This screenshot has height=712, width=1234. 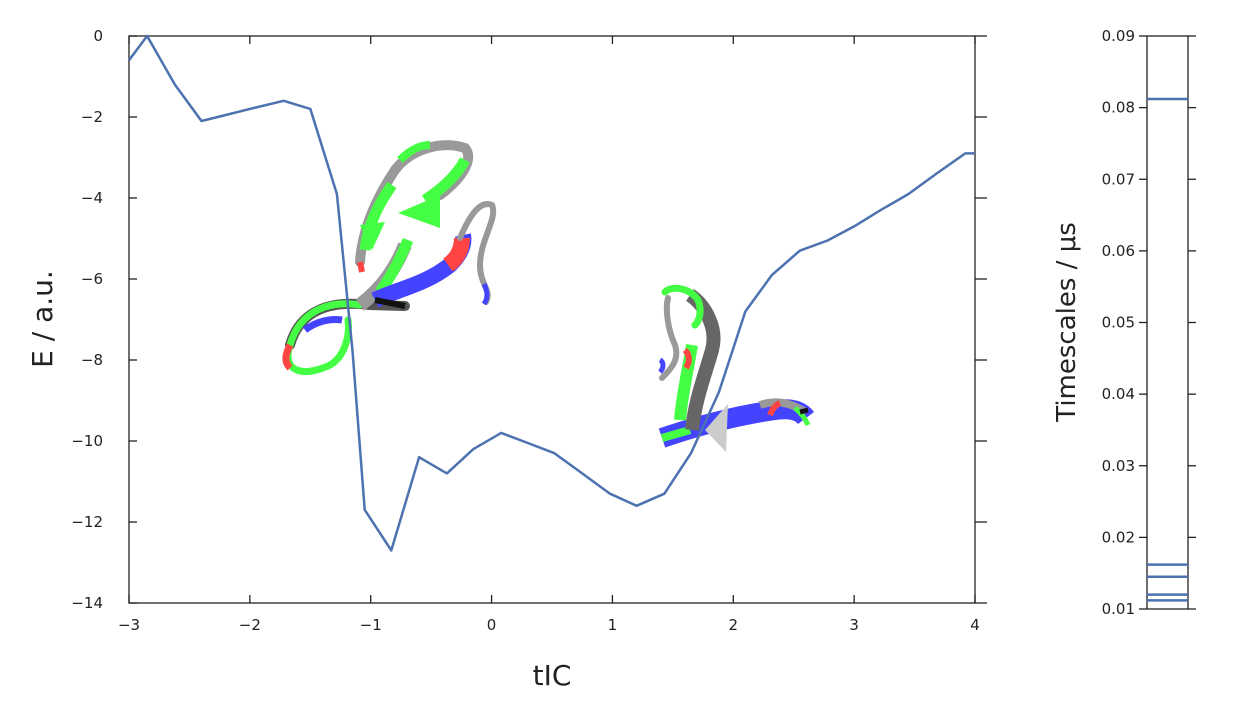 What do you see at coordinates (92, 279) in the screenshot?
I see `y-tick-label: −6` at bounding box center [92, 279].